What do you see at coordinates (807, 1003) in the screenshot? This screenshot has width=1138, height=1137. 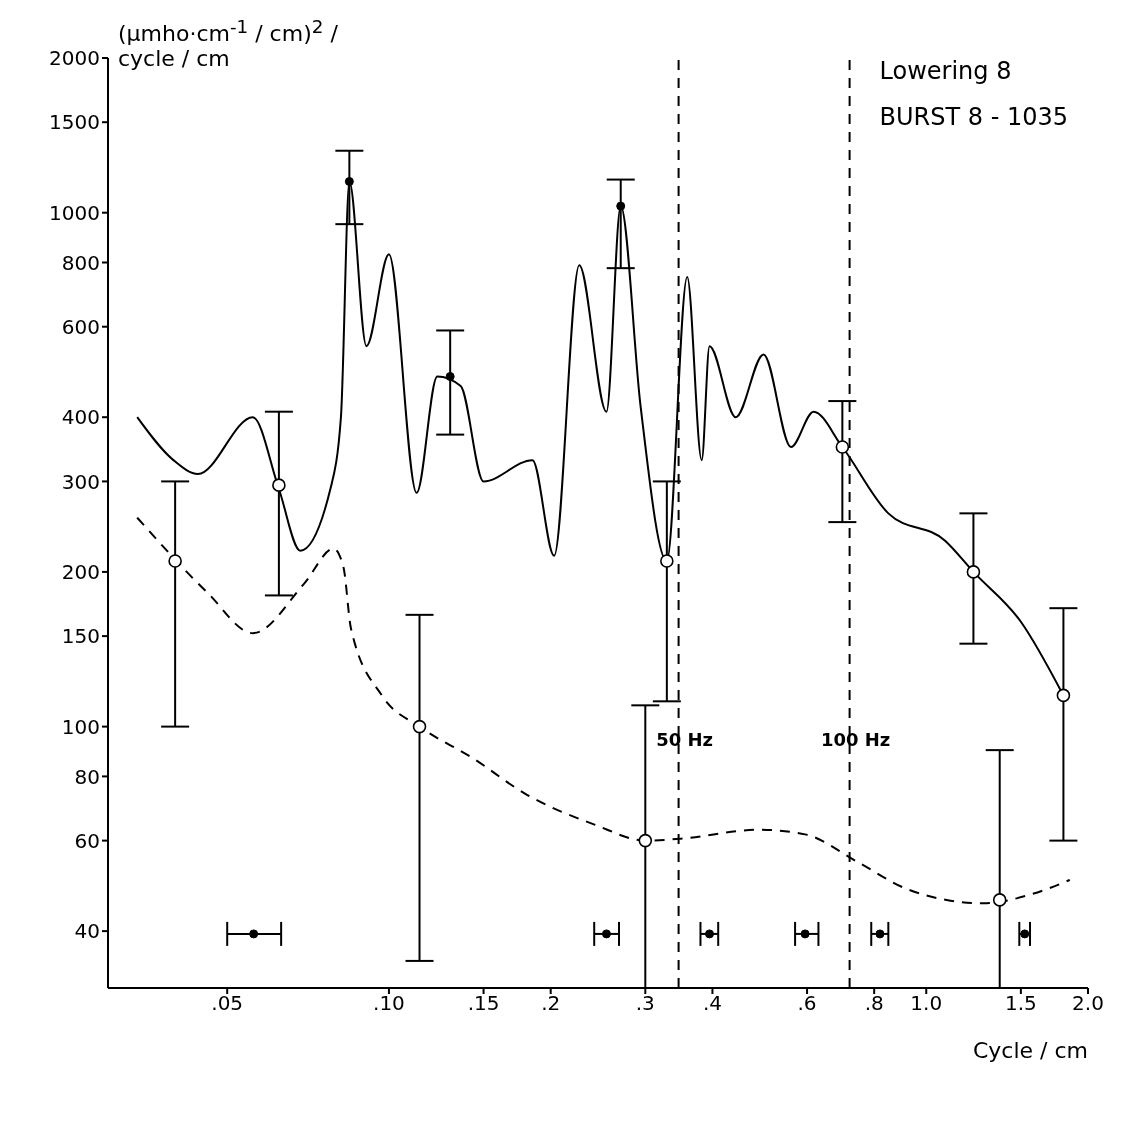 I see `x-tick-label: .6` at bounding box center [807, 1003].